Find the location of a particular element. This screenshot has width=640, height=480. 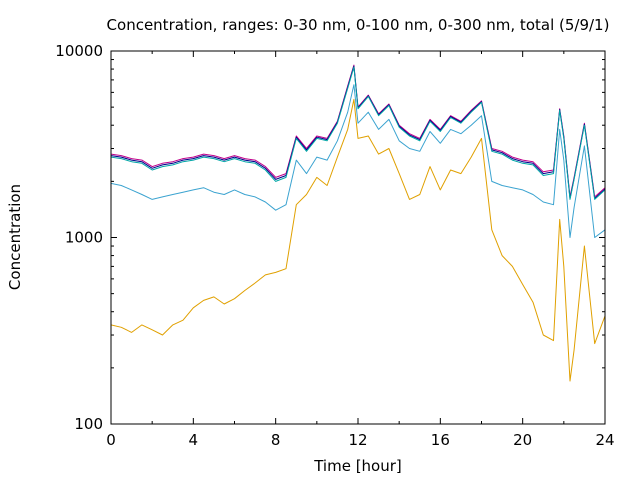

x-tick-label: 12 is located at coordinates (357, 440).